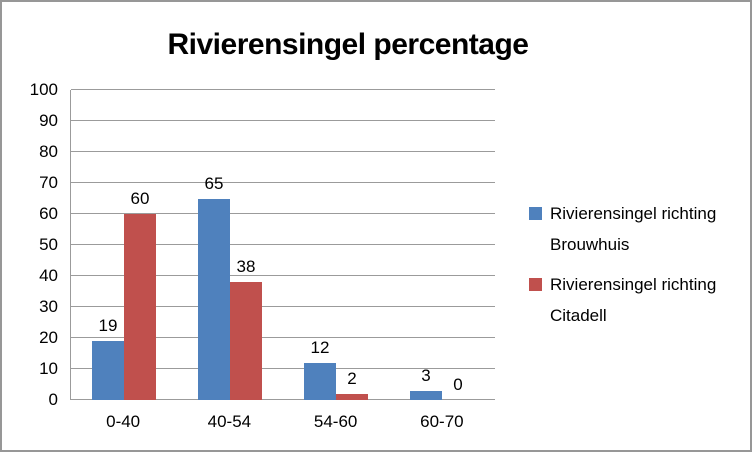 The height and width of the screenshot is (452, 752). Describe the element at coordinates (352, 378) in the screenshot. I see `bar-value-label: 2` at that location.